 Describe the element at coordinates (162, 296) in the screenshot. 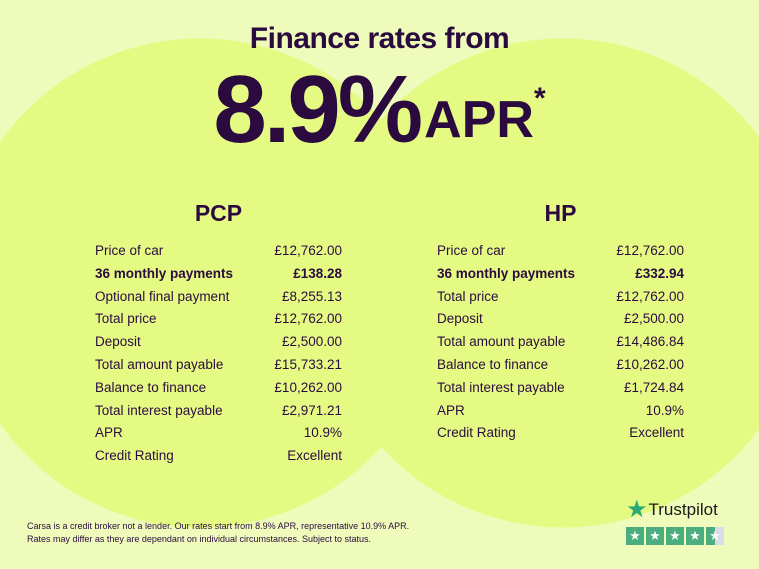

I see `row-label: Optional final payment` at that location.